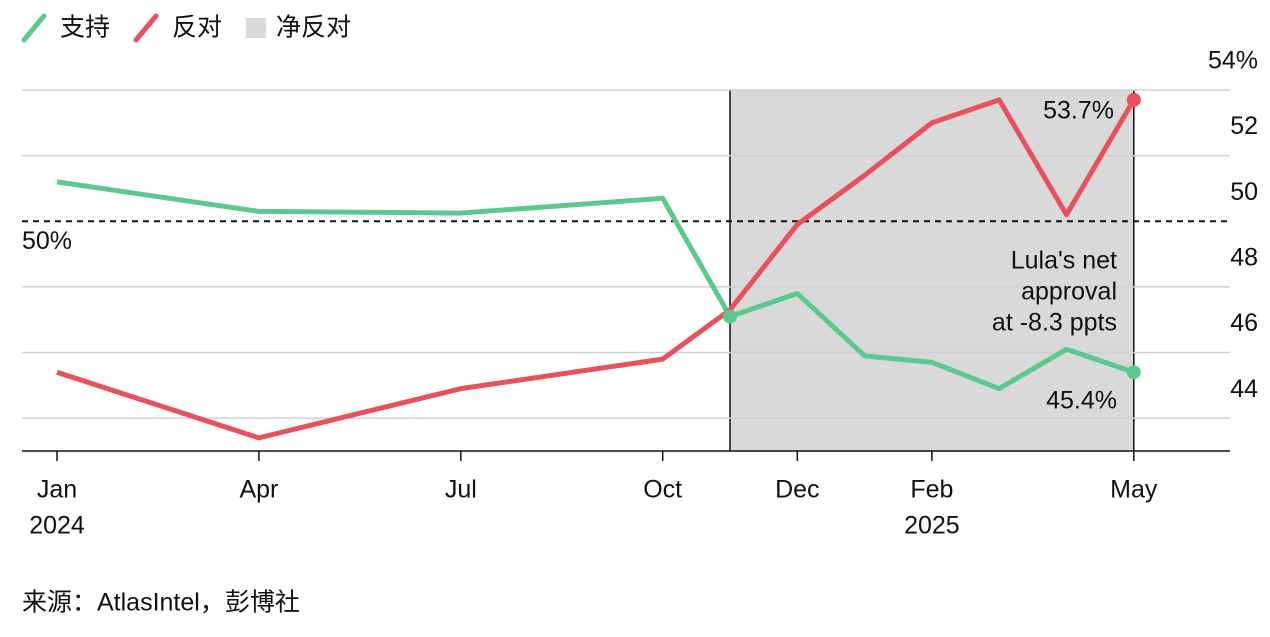 This screenshot has height=637, width=1270. Describe the element at coordinates (461, 490) in the screenshot. I see `x-tick-label: Jul` at that location.